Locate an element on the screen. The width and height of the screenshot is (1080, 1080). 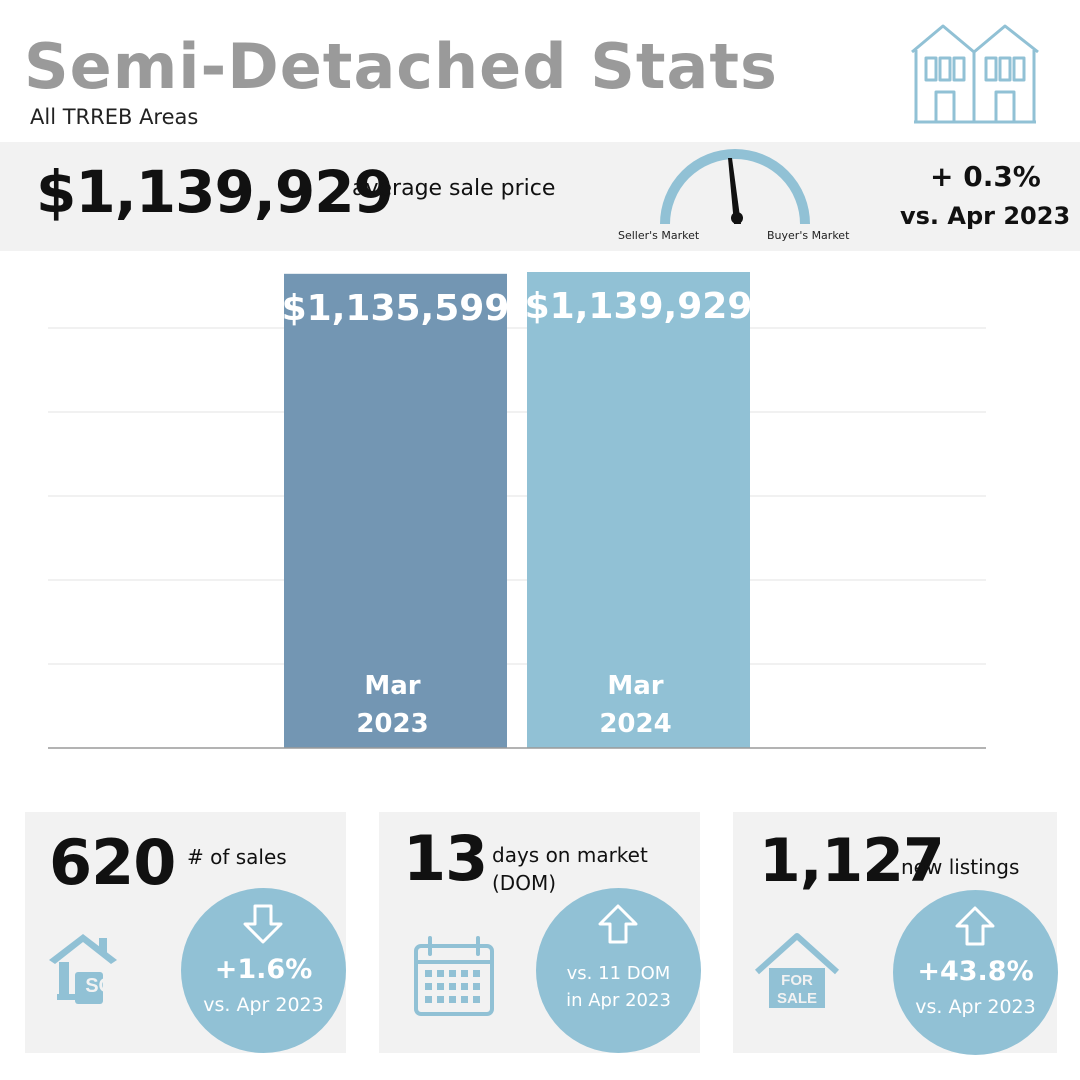
listings-change-percent: +43.8% is located at coordinates (975, 971).